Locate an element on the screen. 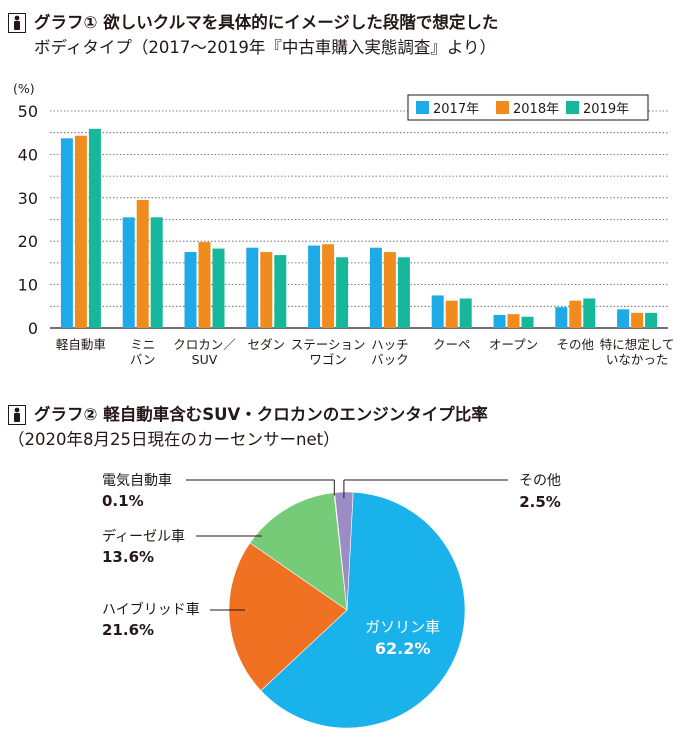 This screenshot has width=680, height=743. pie-slice-value: 13.6% is located at coordinates (128, 557).